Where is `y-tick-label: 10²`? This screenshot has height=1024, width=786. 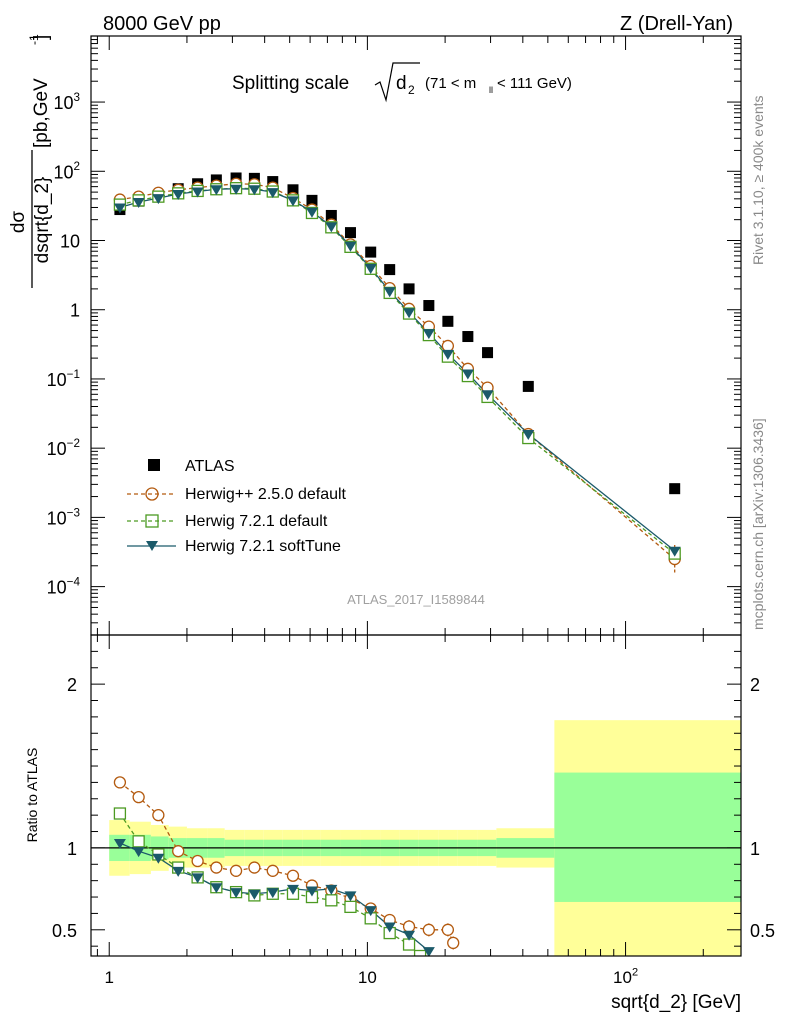 y-tick-label: 10² is located at coordinates (66, 171).